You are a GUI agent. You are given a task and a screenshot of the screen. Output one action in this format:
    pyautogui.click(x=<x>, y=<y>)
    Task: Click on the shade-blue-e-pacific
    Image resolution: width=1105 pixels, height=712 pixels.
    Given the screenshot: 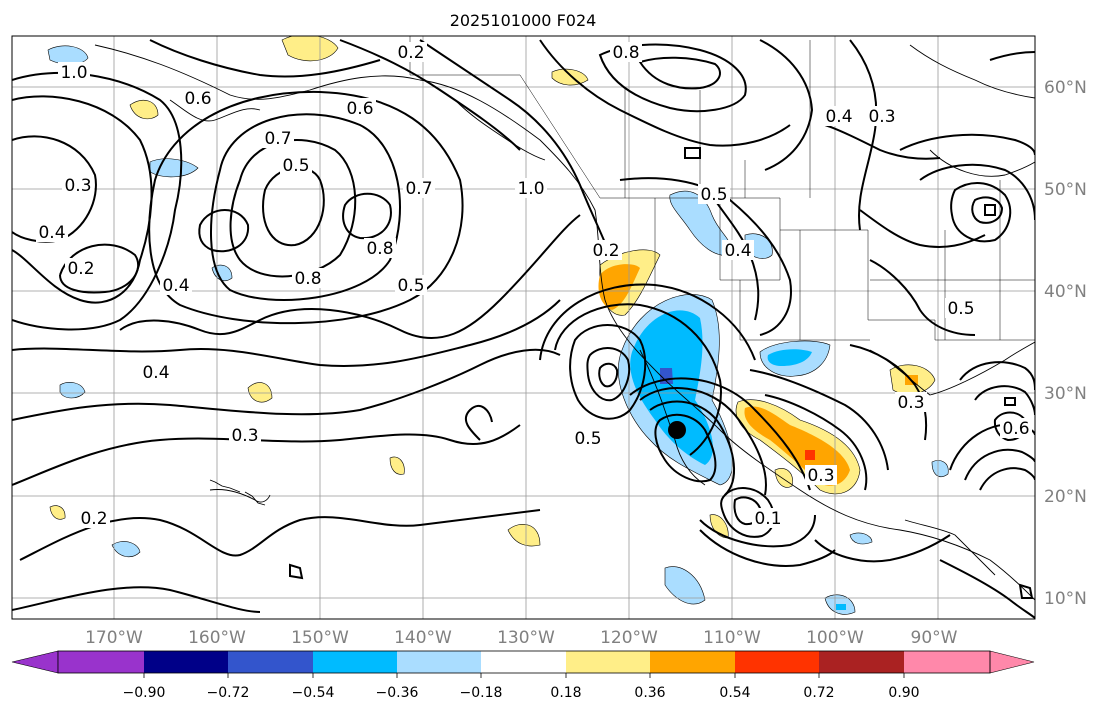 What is the action you would take?
    pyautogui.click(x=685, y=585)
    